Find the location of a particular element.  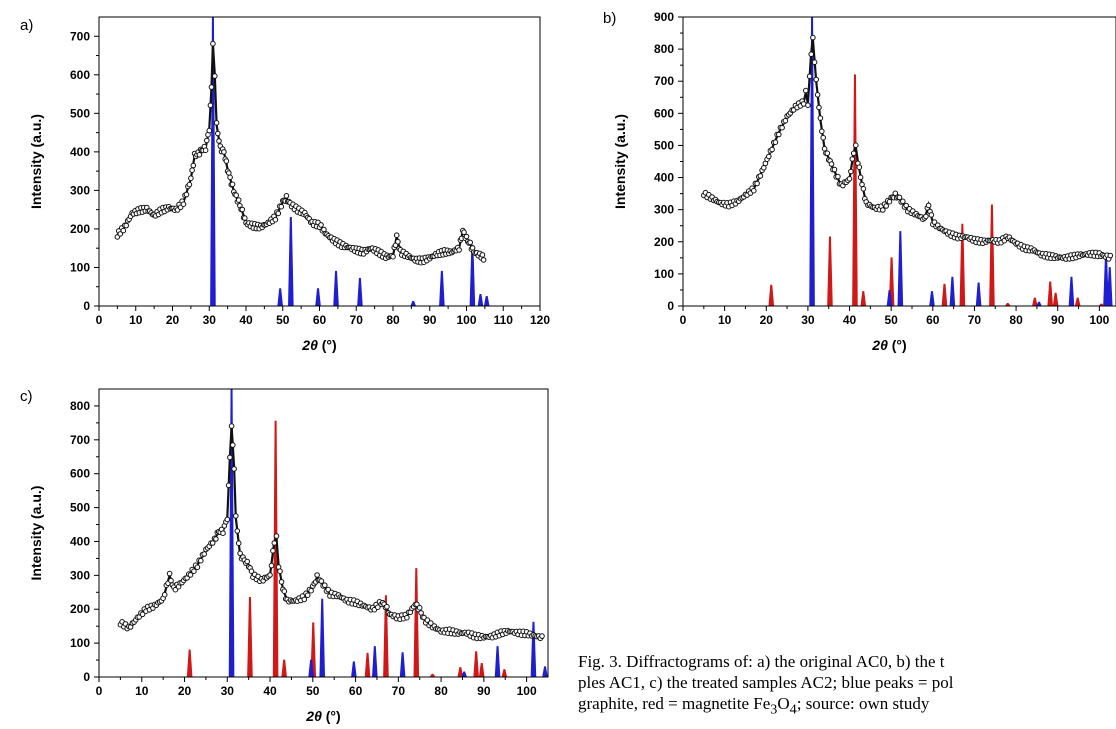

x-tick-label: 10 is located at coordinates (136, 320).